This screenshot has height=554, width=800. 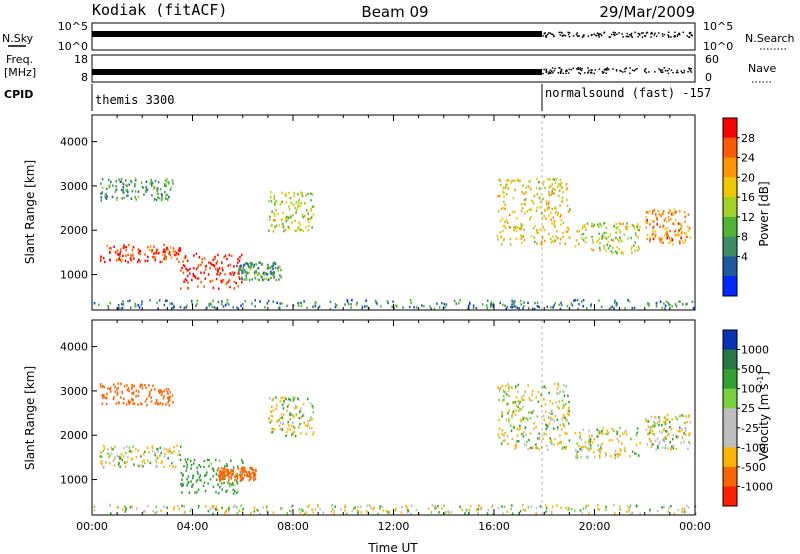 I want to click on nsearch-tick-high: 10^5, so click(x=718, y=26).